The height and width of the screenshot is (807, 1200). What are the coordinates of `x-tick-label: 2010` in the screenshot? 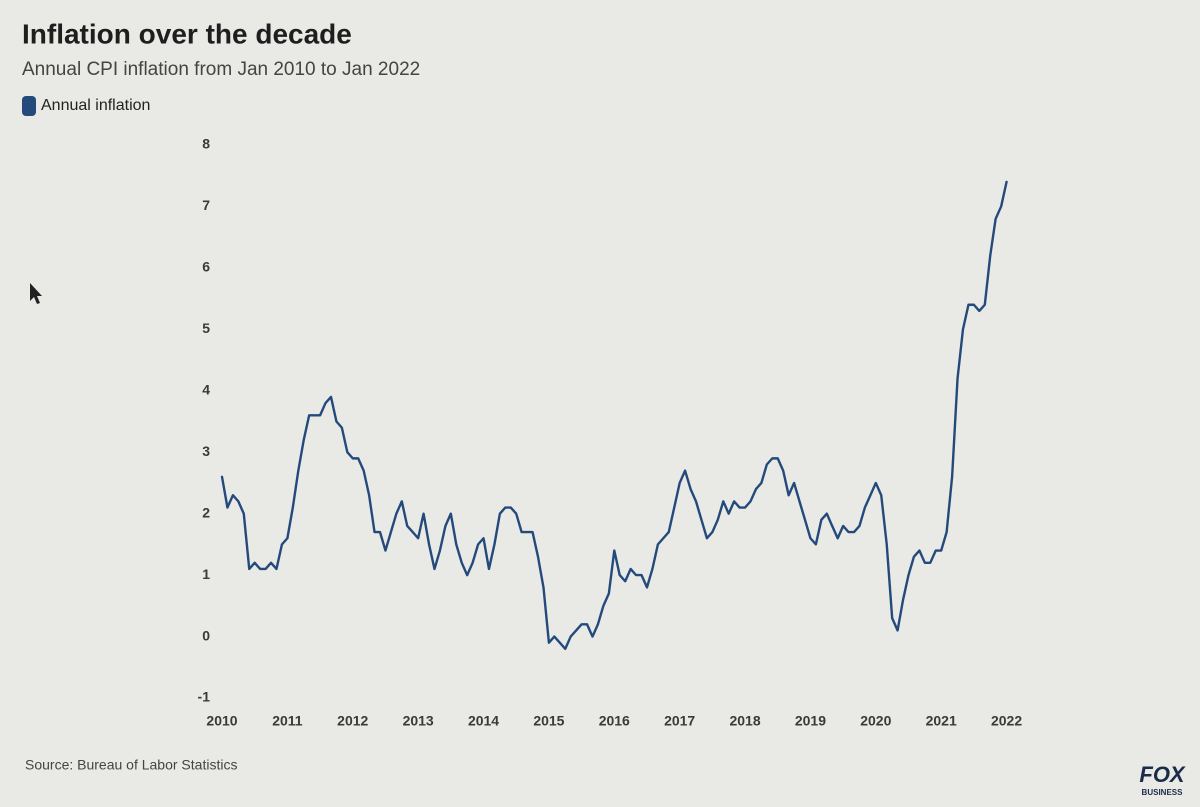 It's located at (221, 721).